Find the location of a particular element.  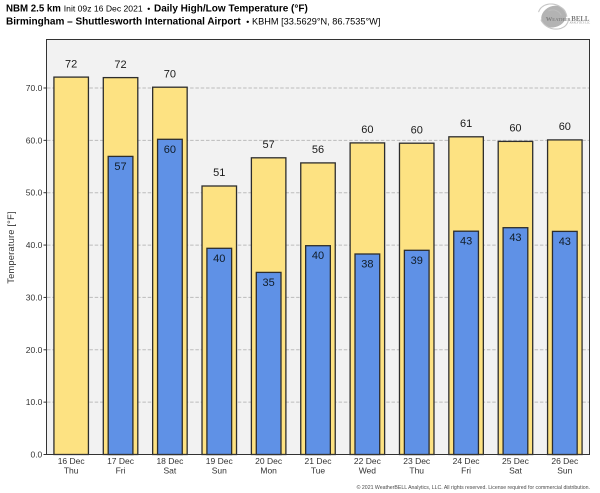

svg-text: BELL is located at coordinates (580, 19).